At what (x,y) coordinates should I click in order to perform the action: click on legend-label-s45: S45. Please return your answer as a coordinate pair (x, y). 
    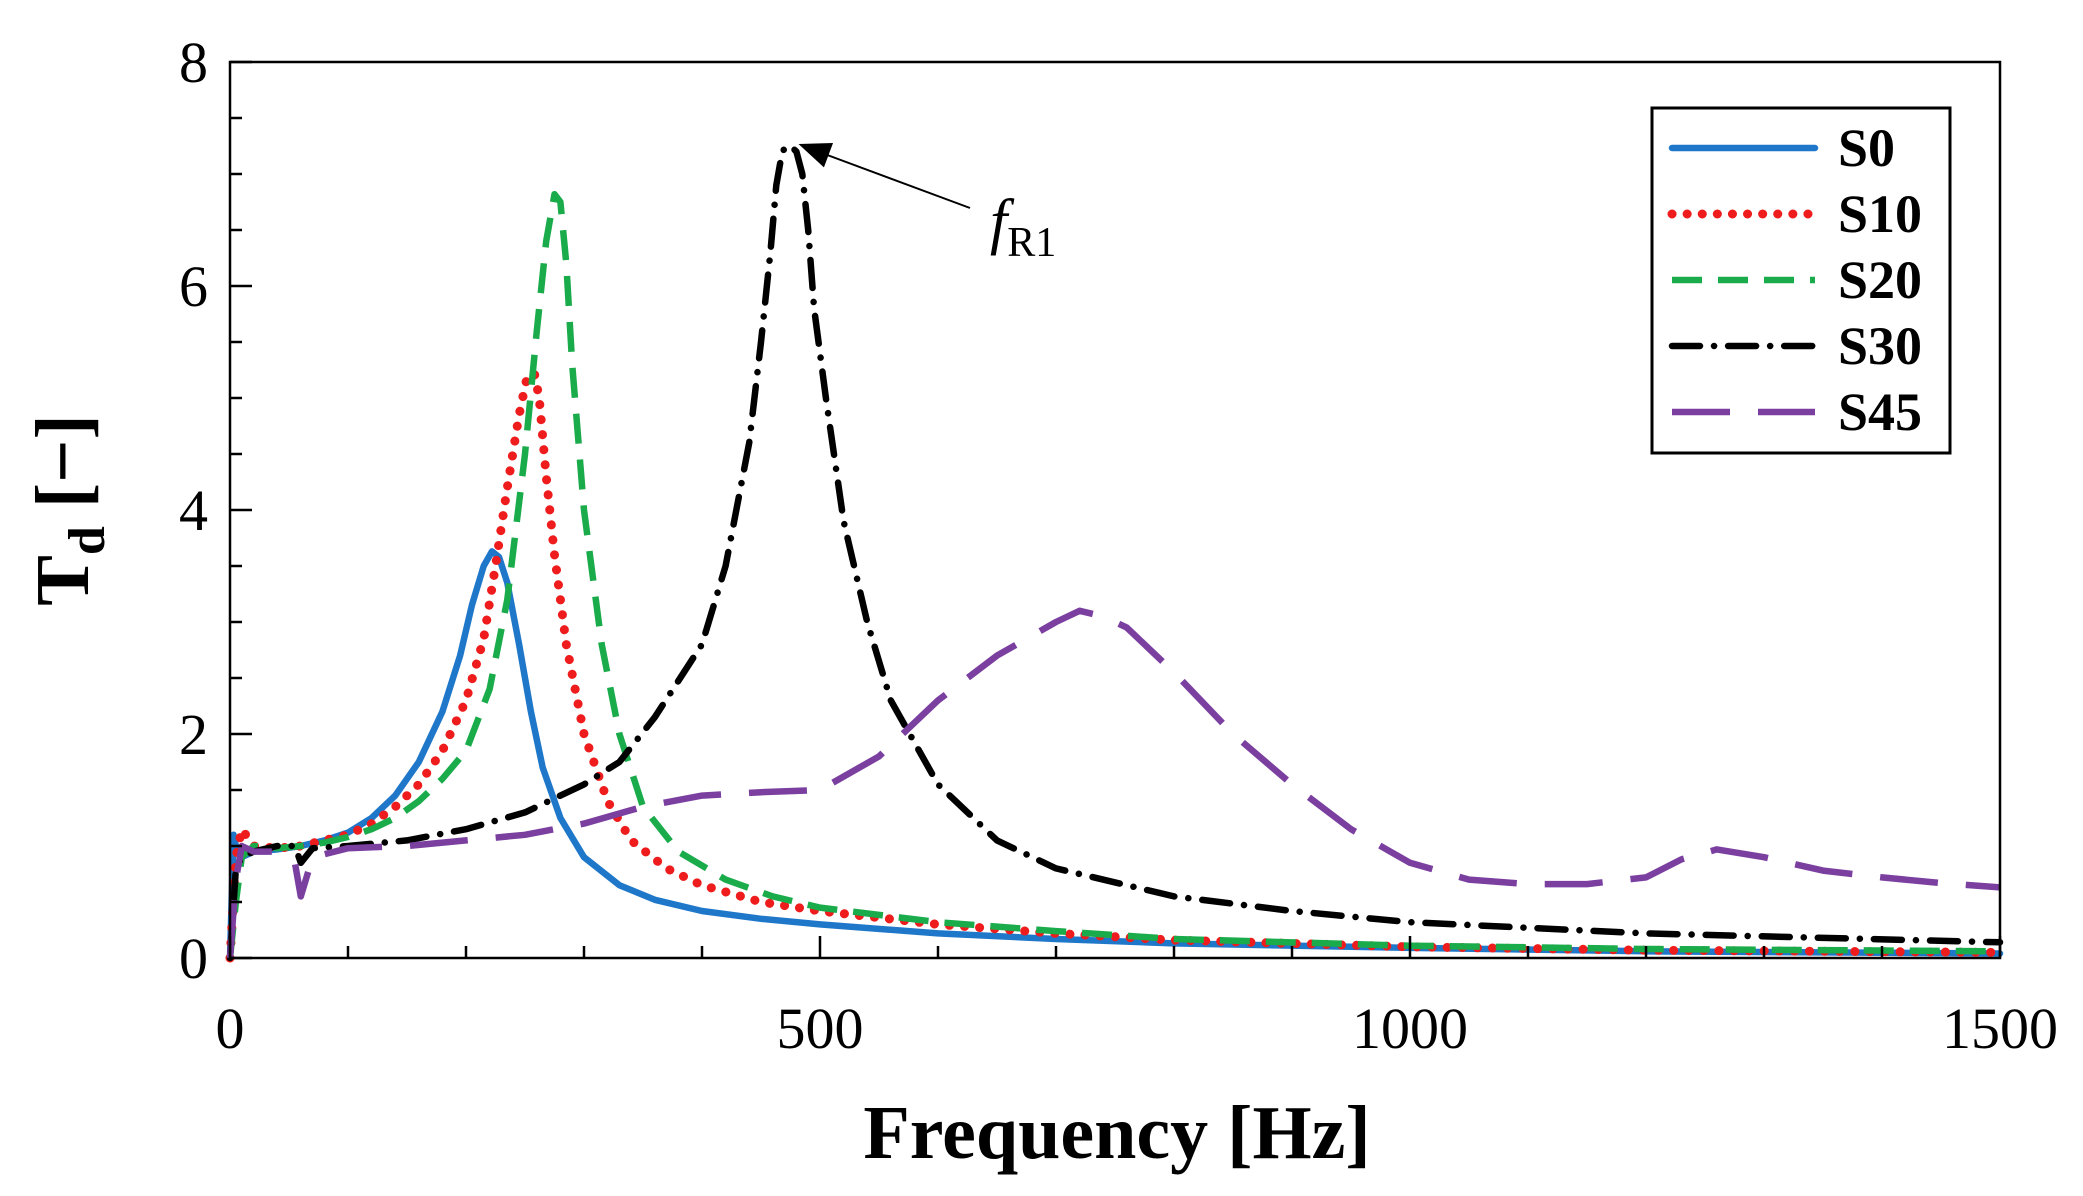
    Looking at the image, I should click on (1880, 412).